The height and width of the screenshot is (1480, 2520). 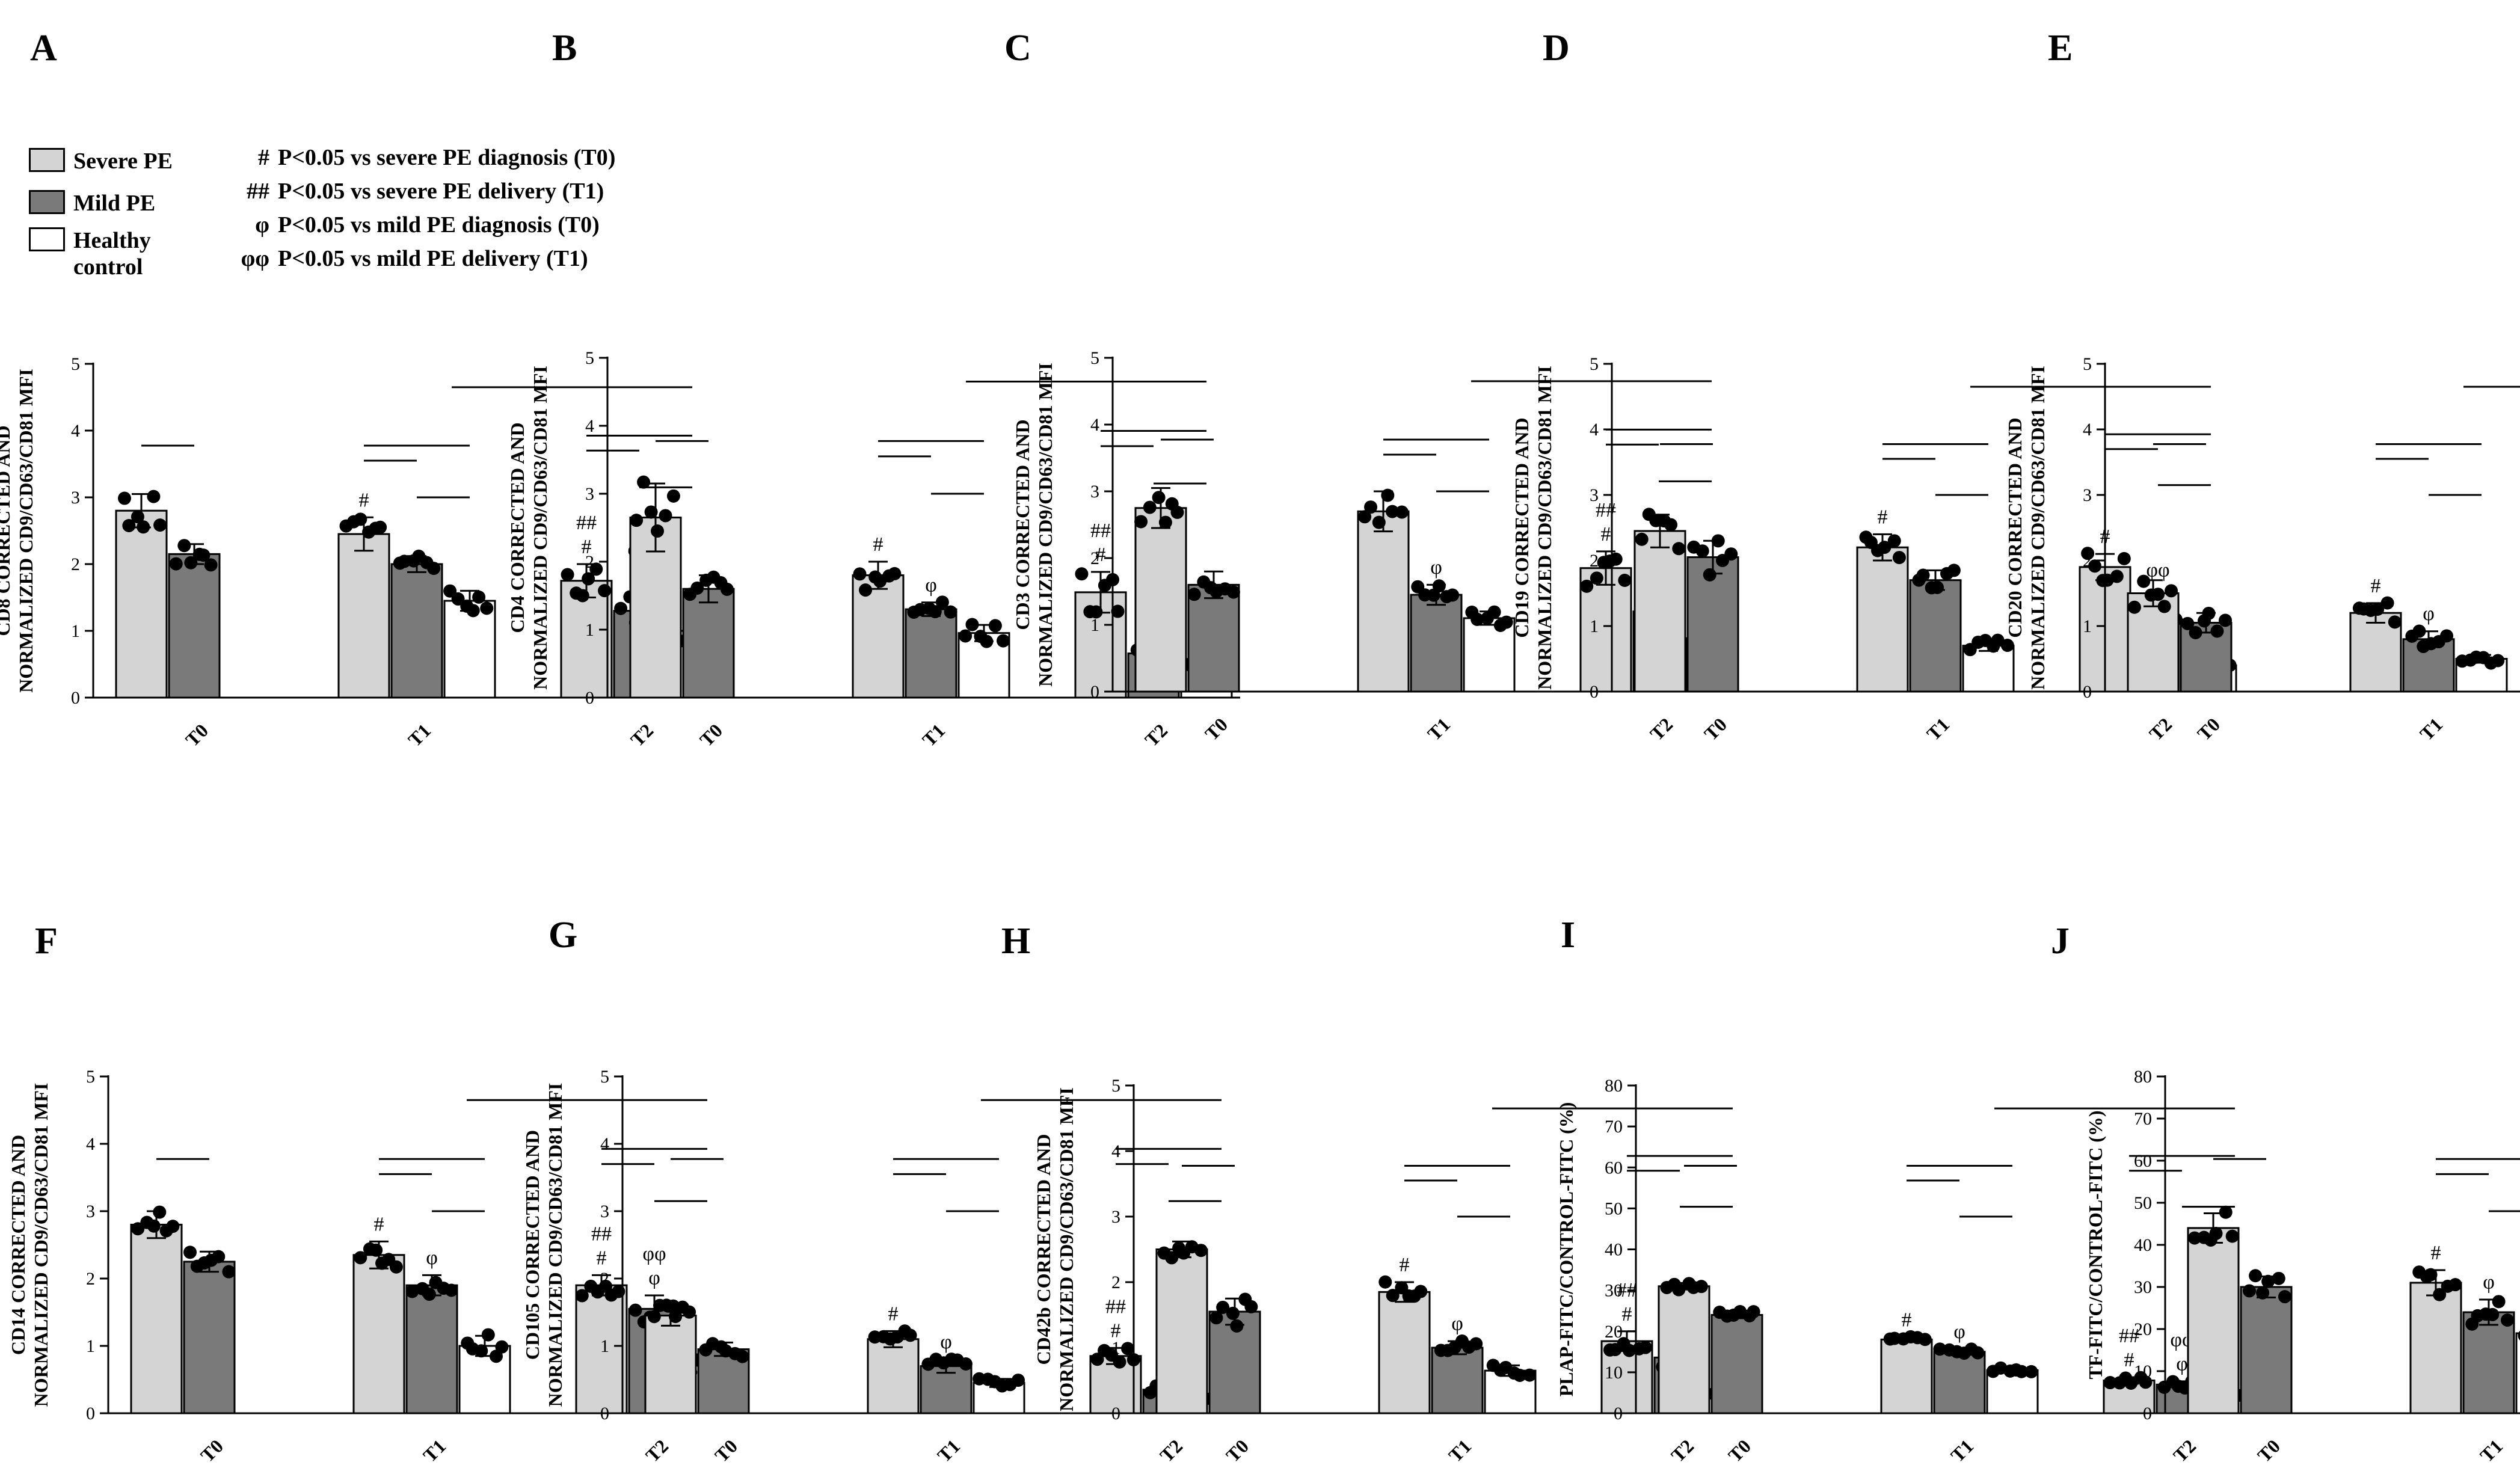 What do you see at coordinates (47, 941) in the screenshot?
I see `panel-letter: F` at bounding box center [47, 941].